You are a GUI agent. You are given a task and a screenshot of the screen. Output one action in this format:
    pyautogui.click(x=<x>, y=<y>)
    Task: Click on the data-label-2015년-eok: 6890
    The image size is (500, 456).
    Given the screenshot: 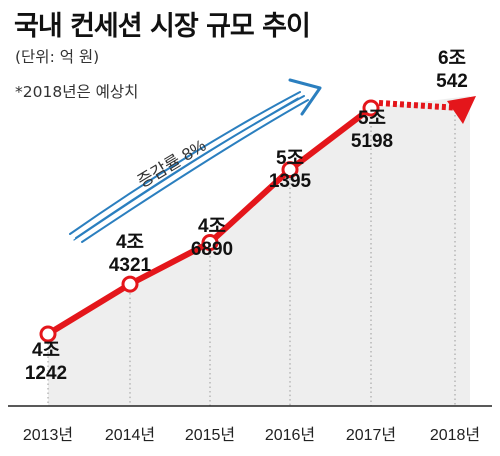 What is the action you would take?
    pyautogui.click(x=212, y=249)
    